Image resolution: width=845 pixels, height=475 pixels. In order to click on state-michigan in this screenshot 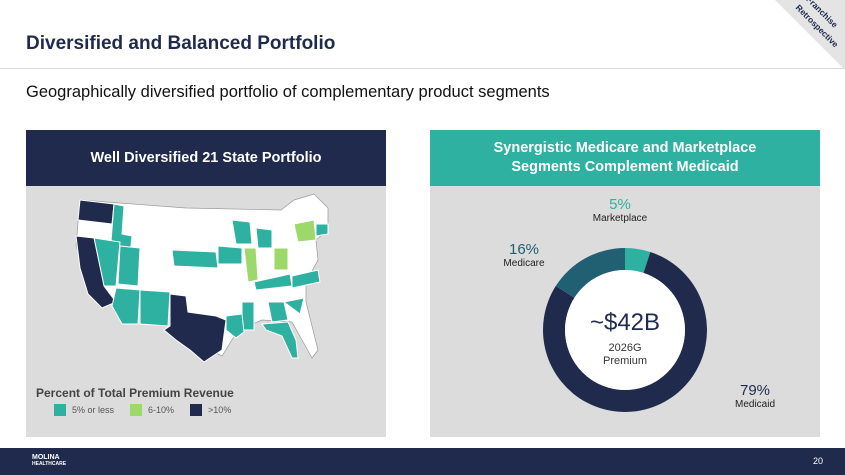, I will do `click(264, 238)`.